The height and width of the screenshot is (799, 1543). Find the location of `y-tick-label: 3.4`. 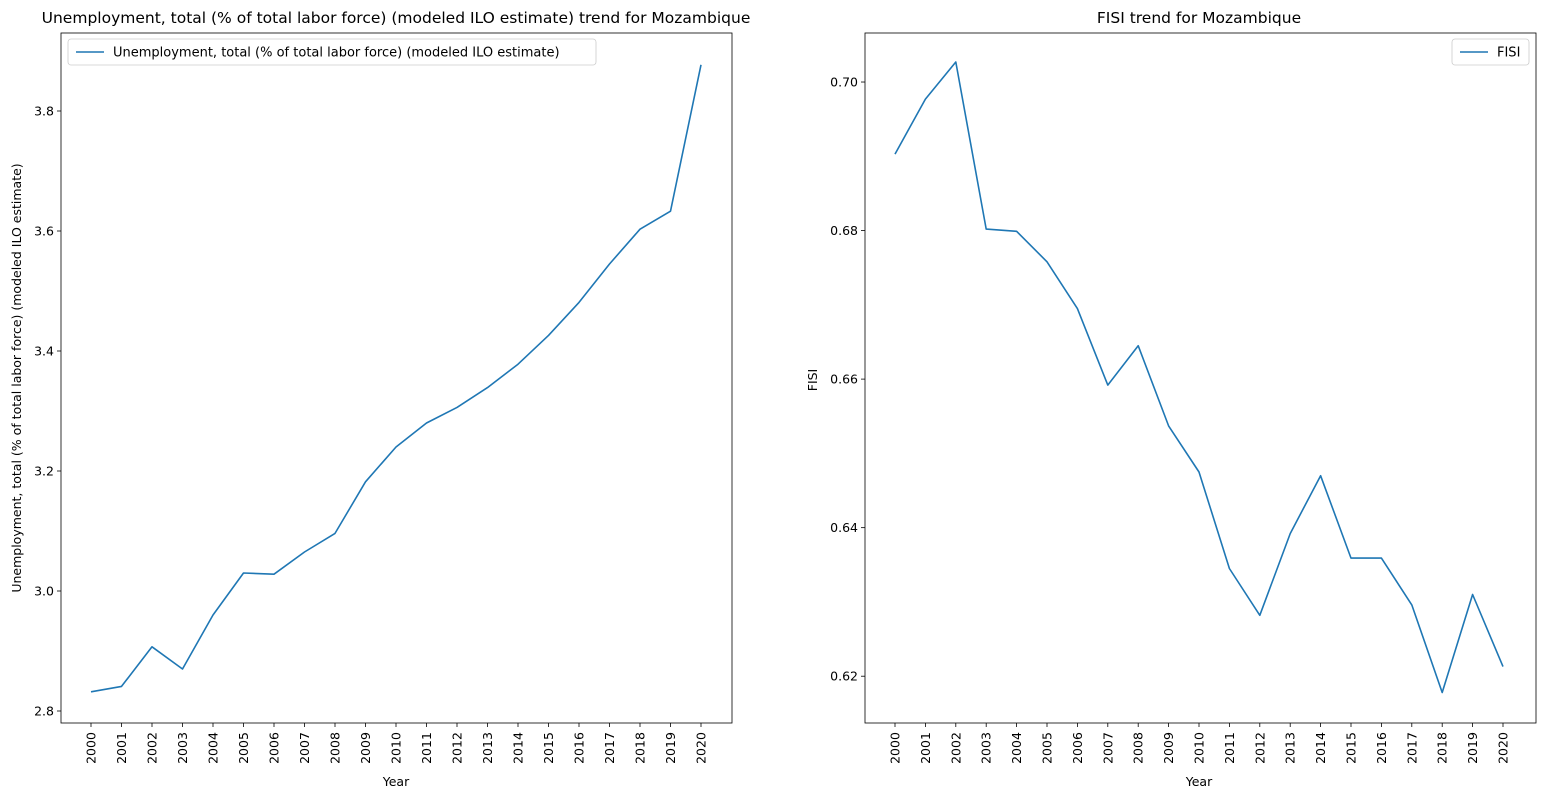

y-tick-label: 3.4 is located at coordinates (44, 351).